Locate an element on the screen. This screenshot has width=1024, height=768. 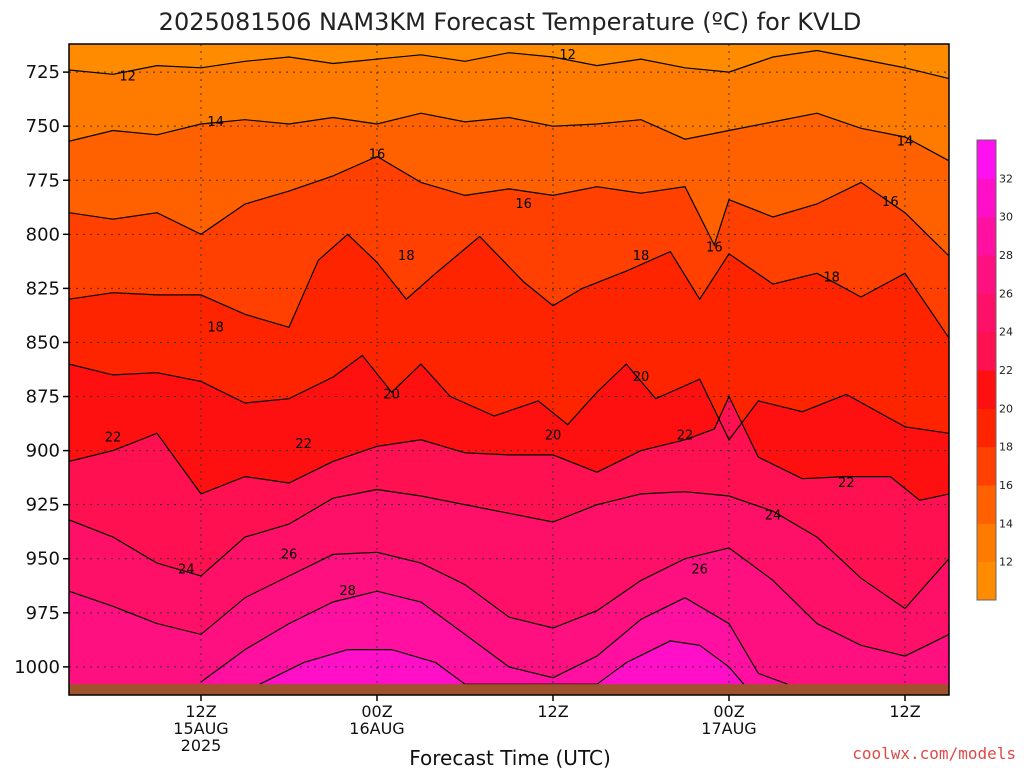
colorbar: 12 14 16 18 20 22 24 26 28 30 32 is located at coordinates (994, 370).